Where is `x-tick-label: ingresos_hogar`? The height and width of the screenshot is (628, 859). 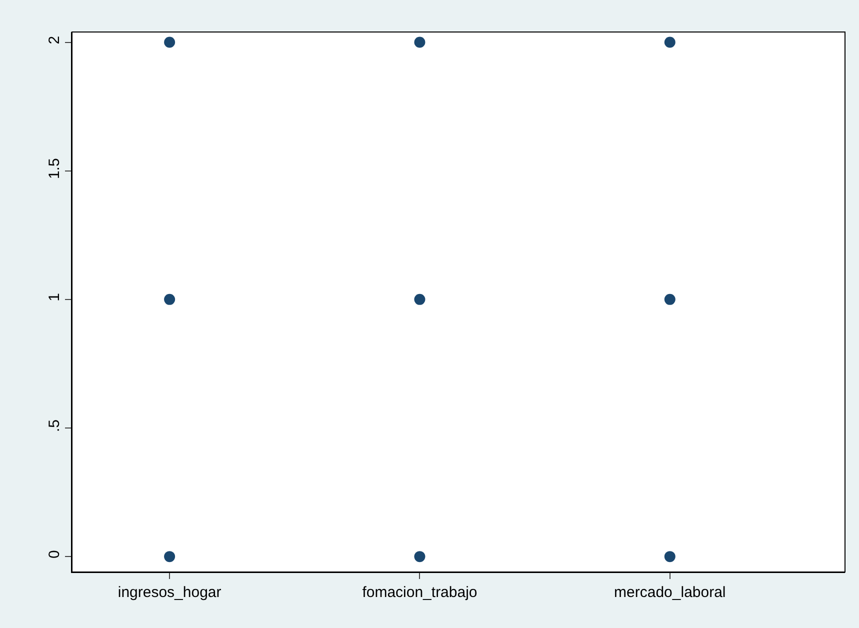 x-tick-label: ingresos_hogar is located at coordinates (170, 592).